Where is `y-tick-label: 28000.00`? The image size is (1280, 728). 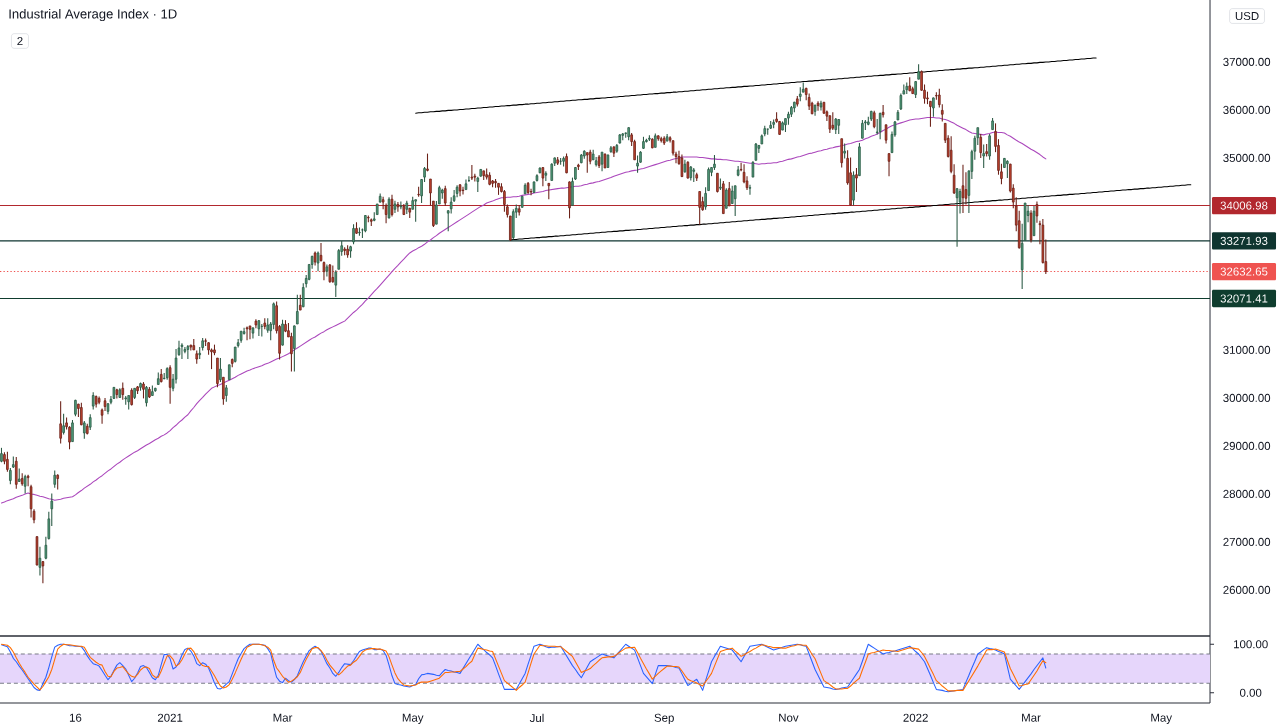 y-tick-label: 28000.00 is located at coordinates (1247, 493).